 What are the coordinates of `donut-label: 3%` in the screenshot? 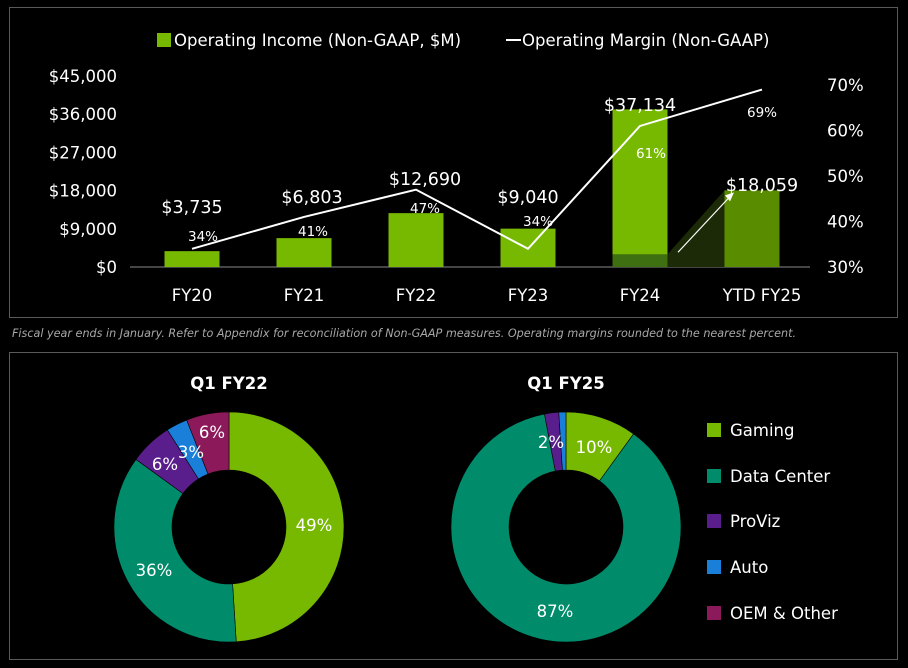 It's located at (191, 452).